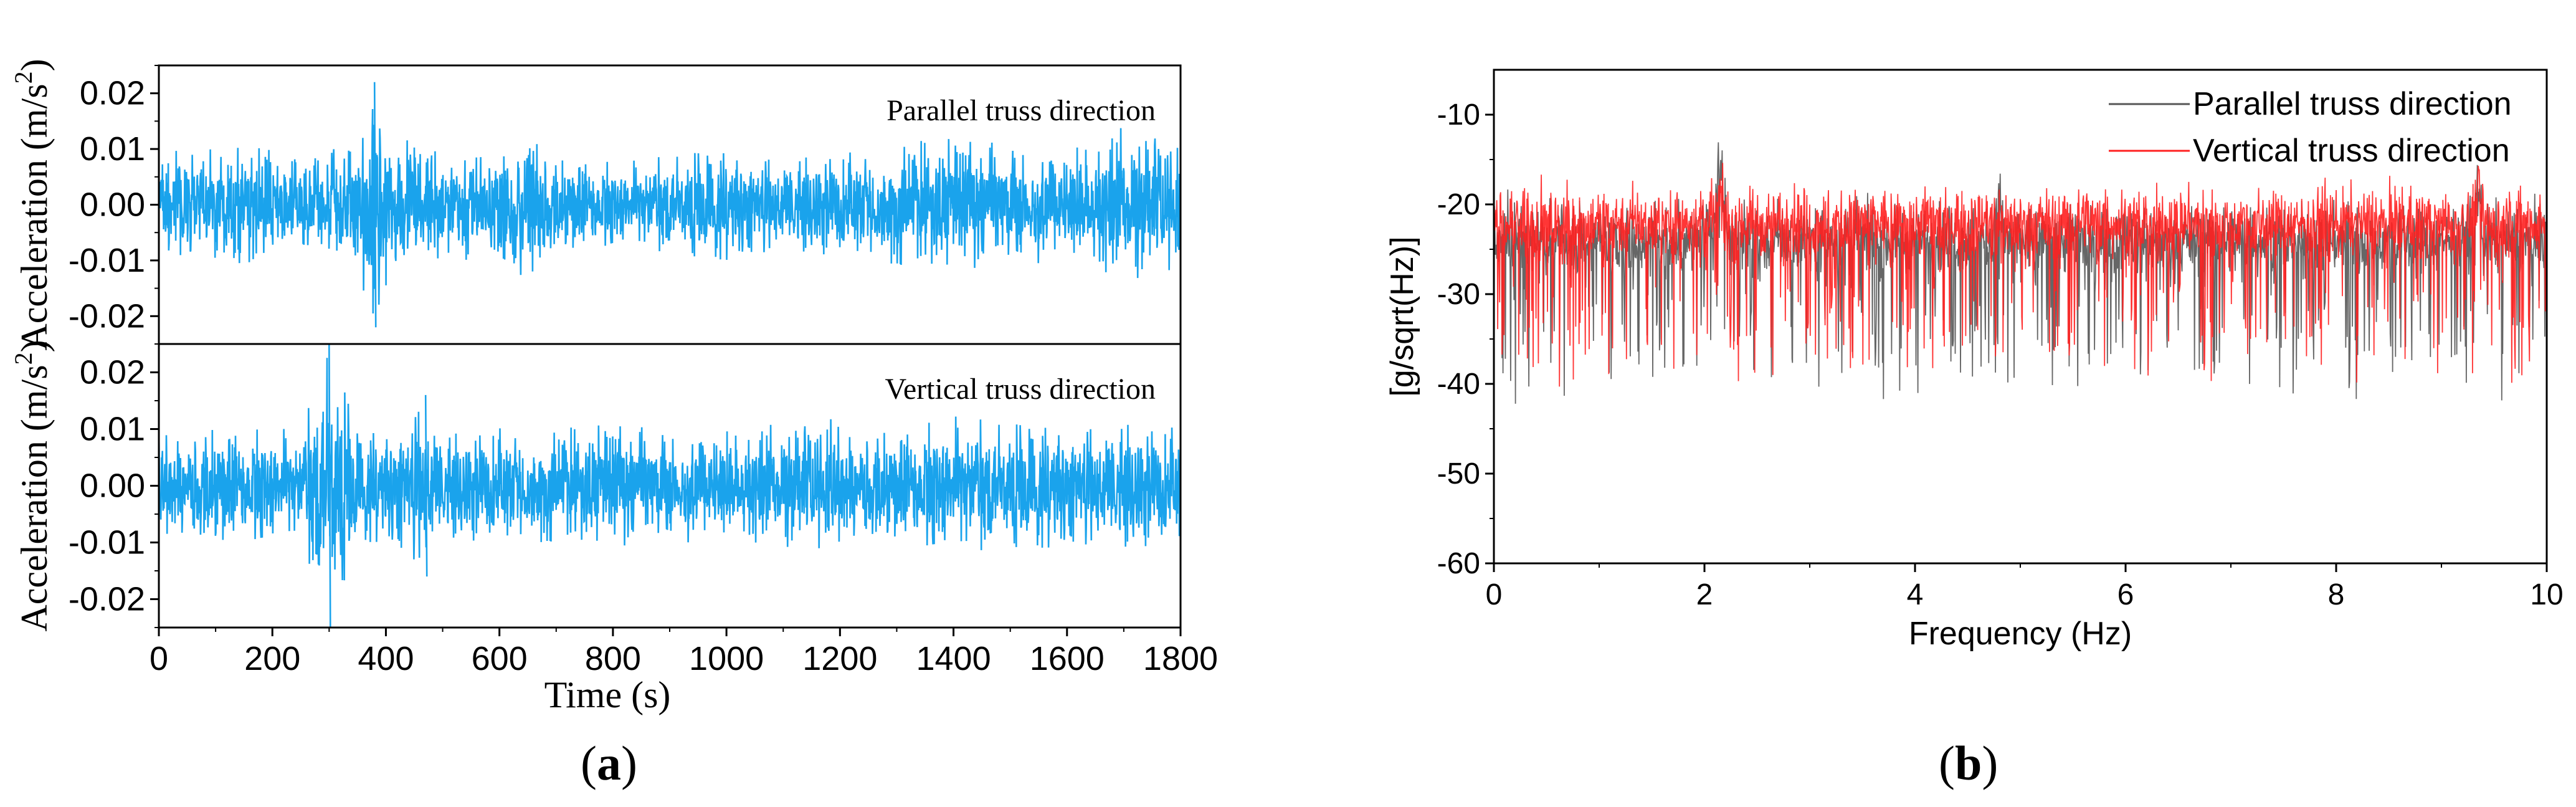 The image size is (2576, 807). Describe the element at coordinates (2125, 594) in the screenshot. I see `x-tick-label: 6` at that location.